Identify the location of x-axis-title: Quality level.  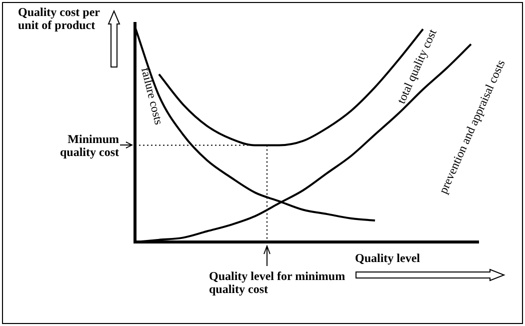
(387, 258).